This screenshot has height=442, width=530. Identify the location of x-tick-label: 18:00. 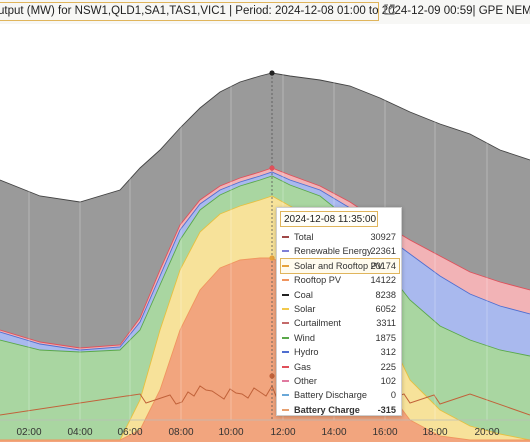
(434, 432).